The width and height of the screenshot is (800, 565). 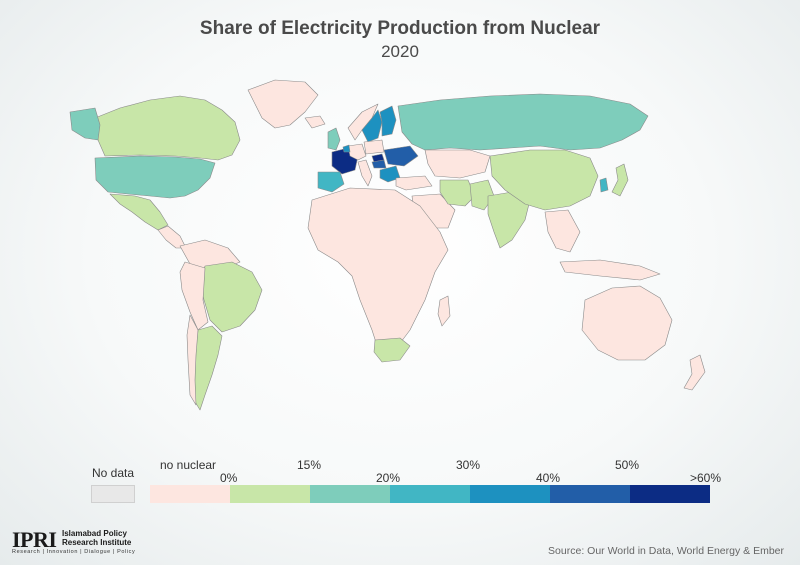 What do you see at coordinates (562, 231) in the screenshot?
I see `region-southeast-asia` at bounding box center [562, 231].